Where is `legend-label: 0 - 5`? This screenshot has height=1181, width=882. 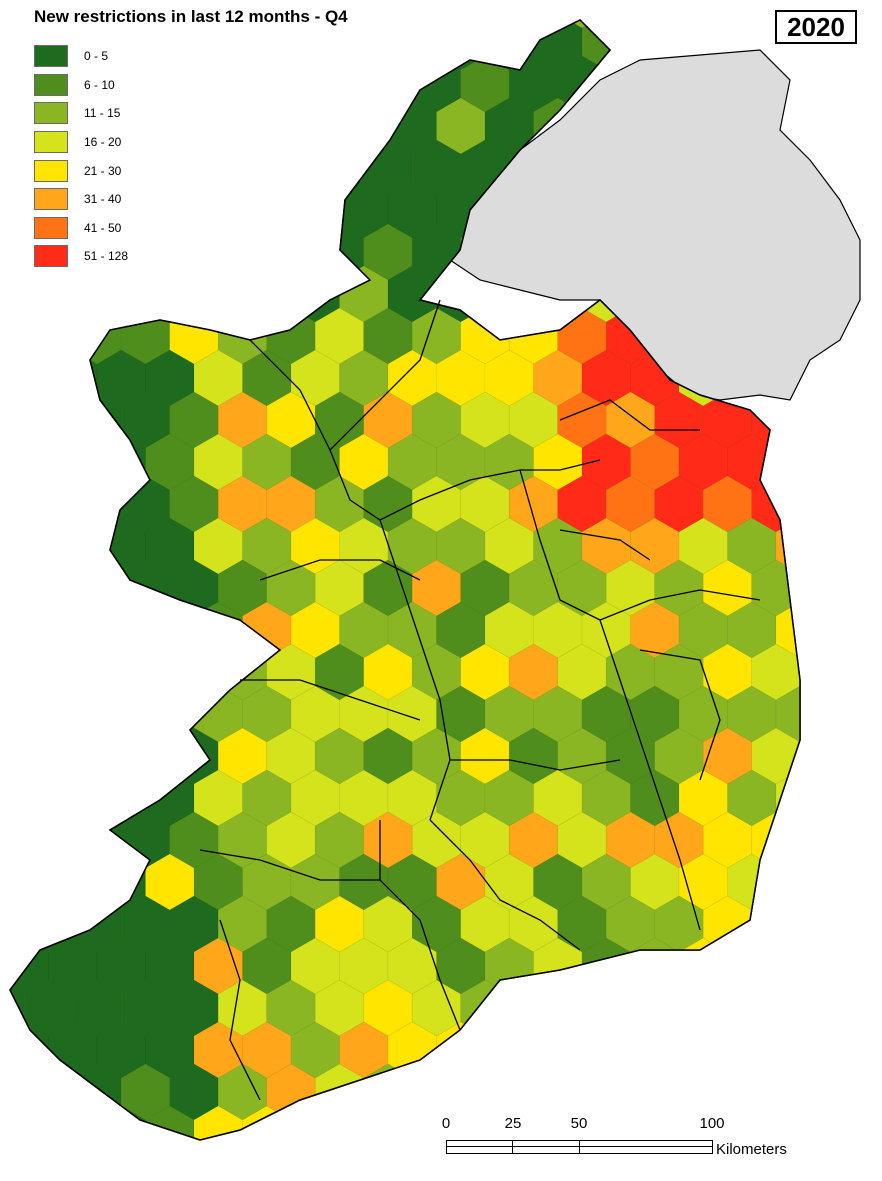
legend-label: 0 - 5 is located at coordinates (96, 56).